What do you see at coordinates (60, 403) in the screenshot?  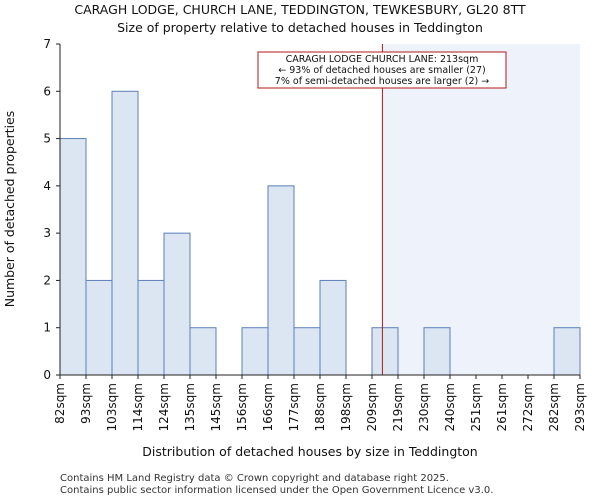 I see `x-tick-label-82sqm: 82sqm` at bounding box center [60, 403].